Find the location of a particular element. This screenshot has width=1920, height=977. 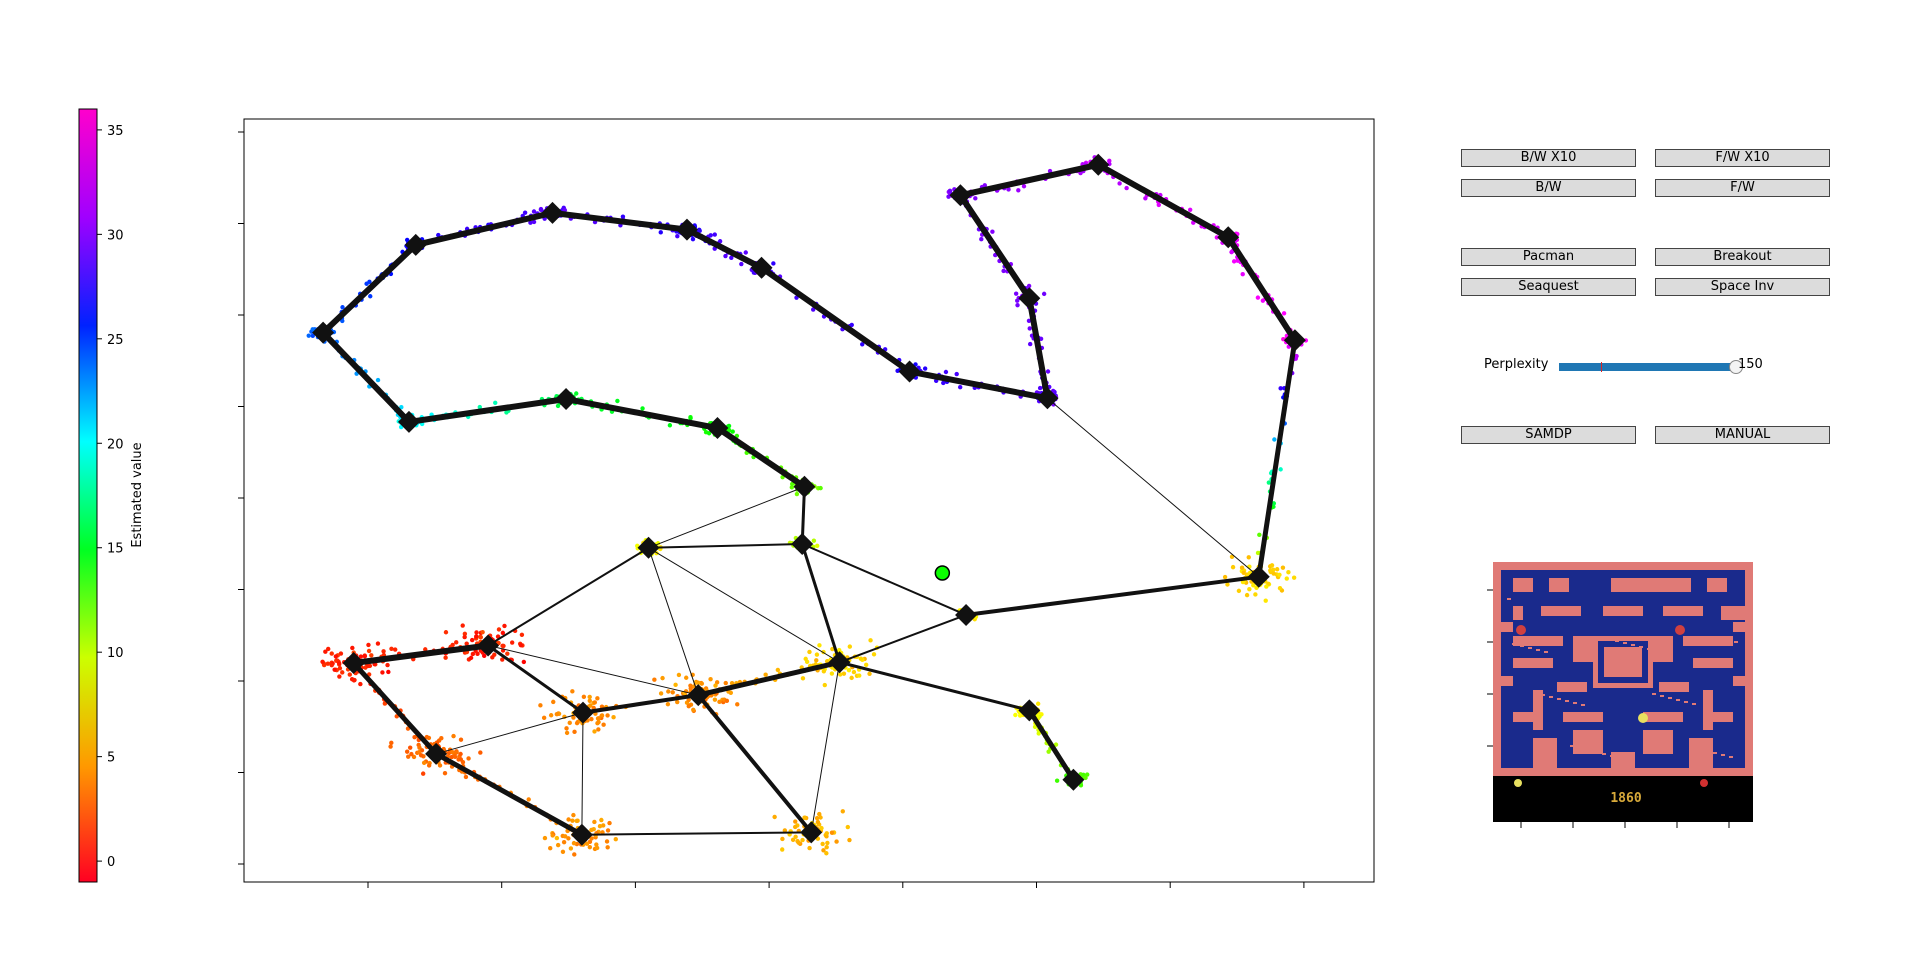

bw-x10-button: B/W X10 is located at coordinates (1548, 158).